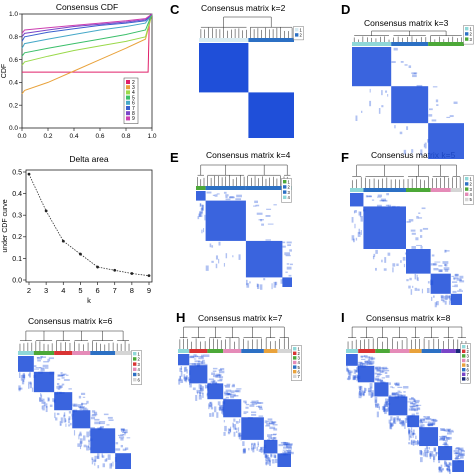  What do you see at coordinates (468, 369) in the screenshot?
I see `matrix-legend-label: 6` at bounding box center [468, 369].